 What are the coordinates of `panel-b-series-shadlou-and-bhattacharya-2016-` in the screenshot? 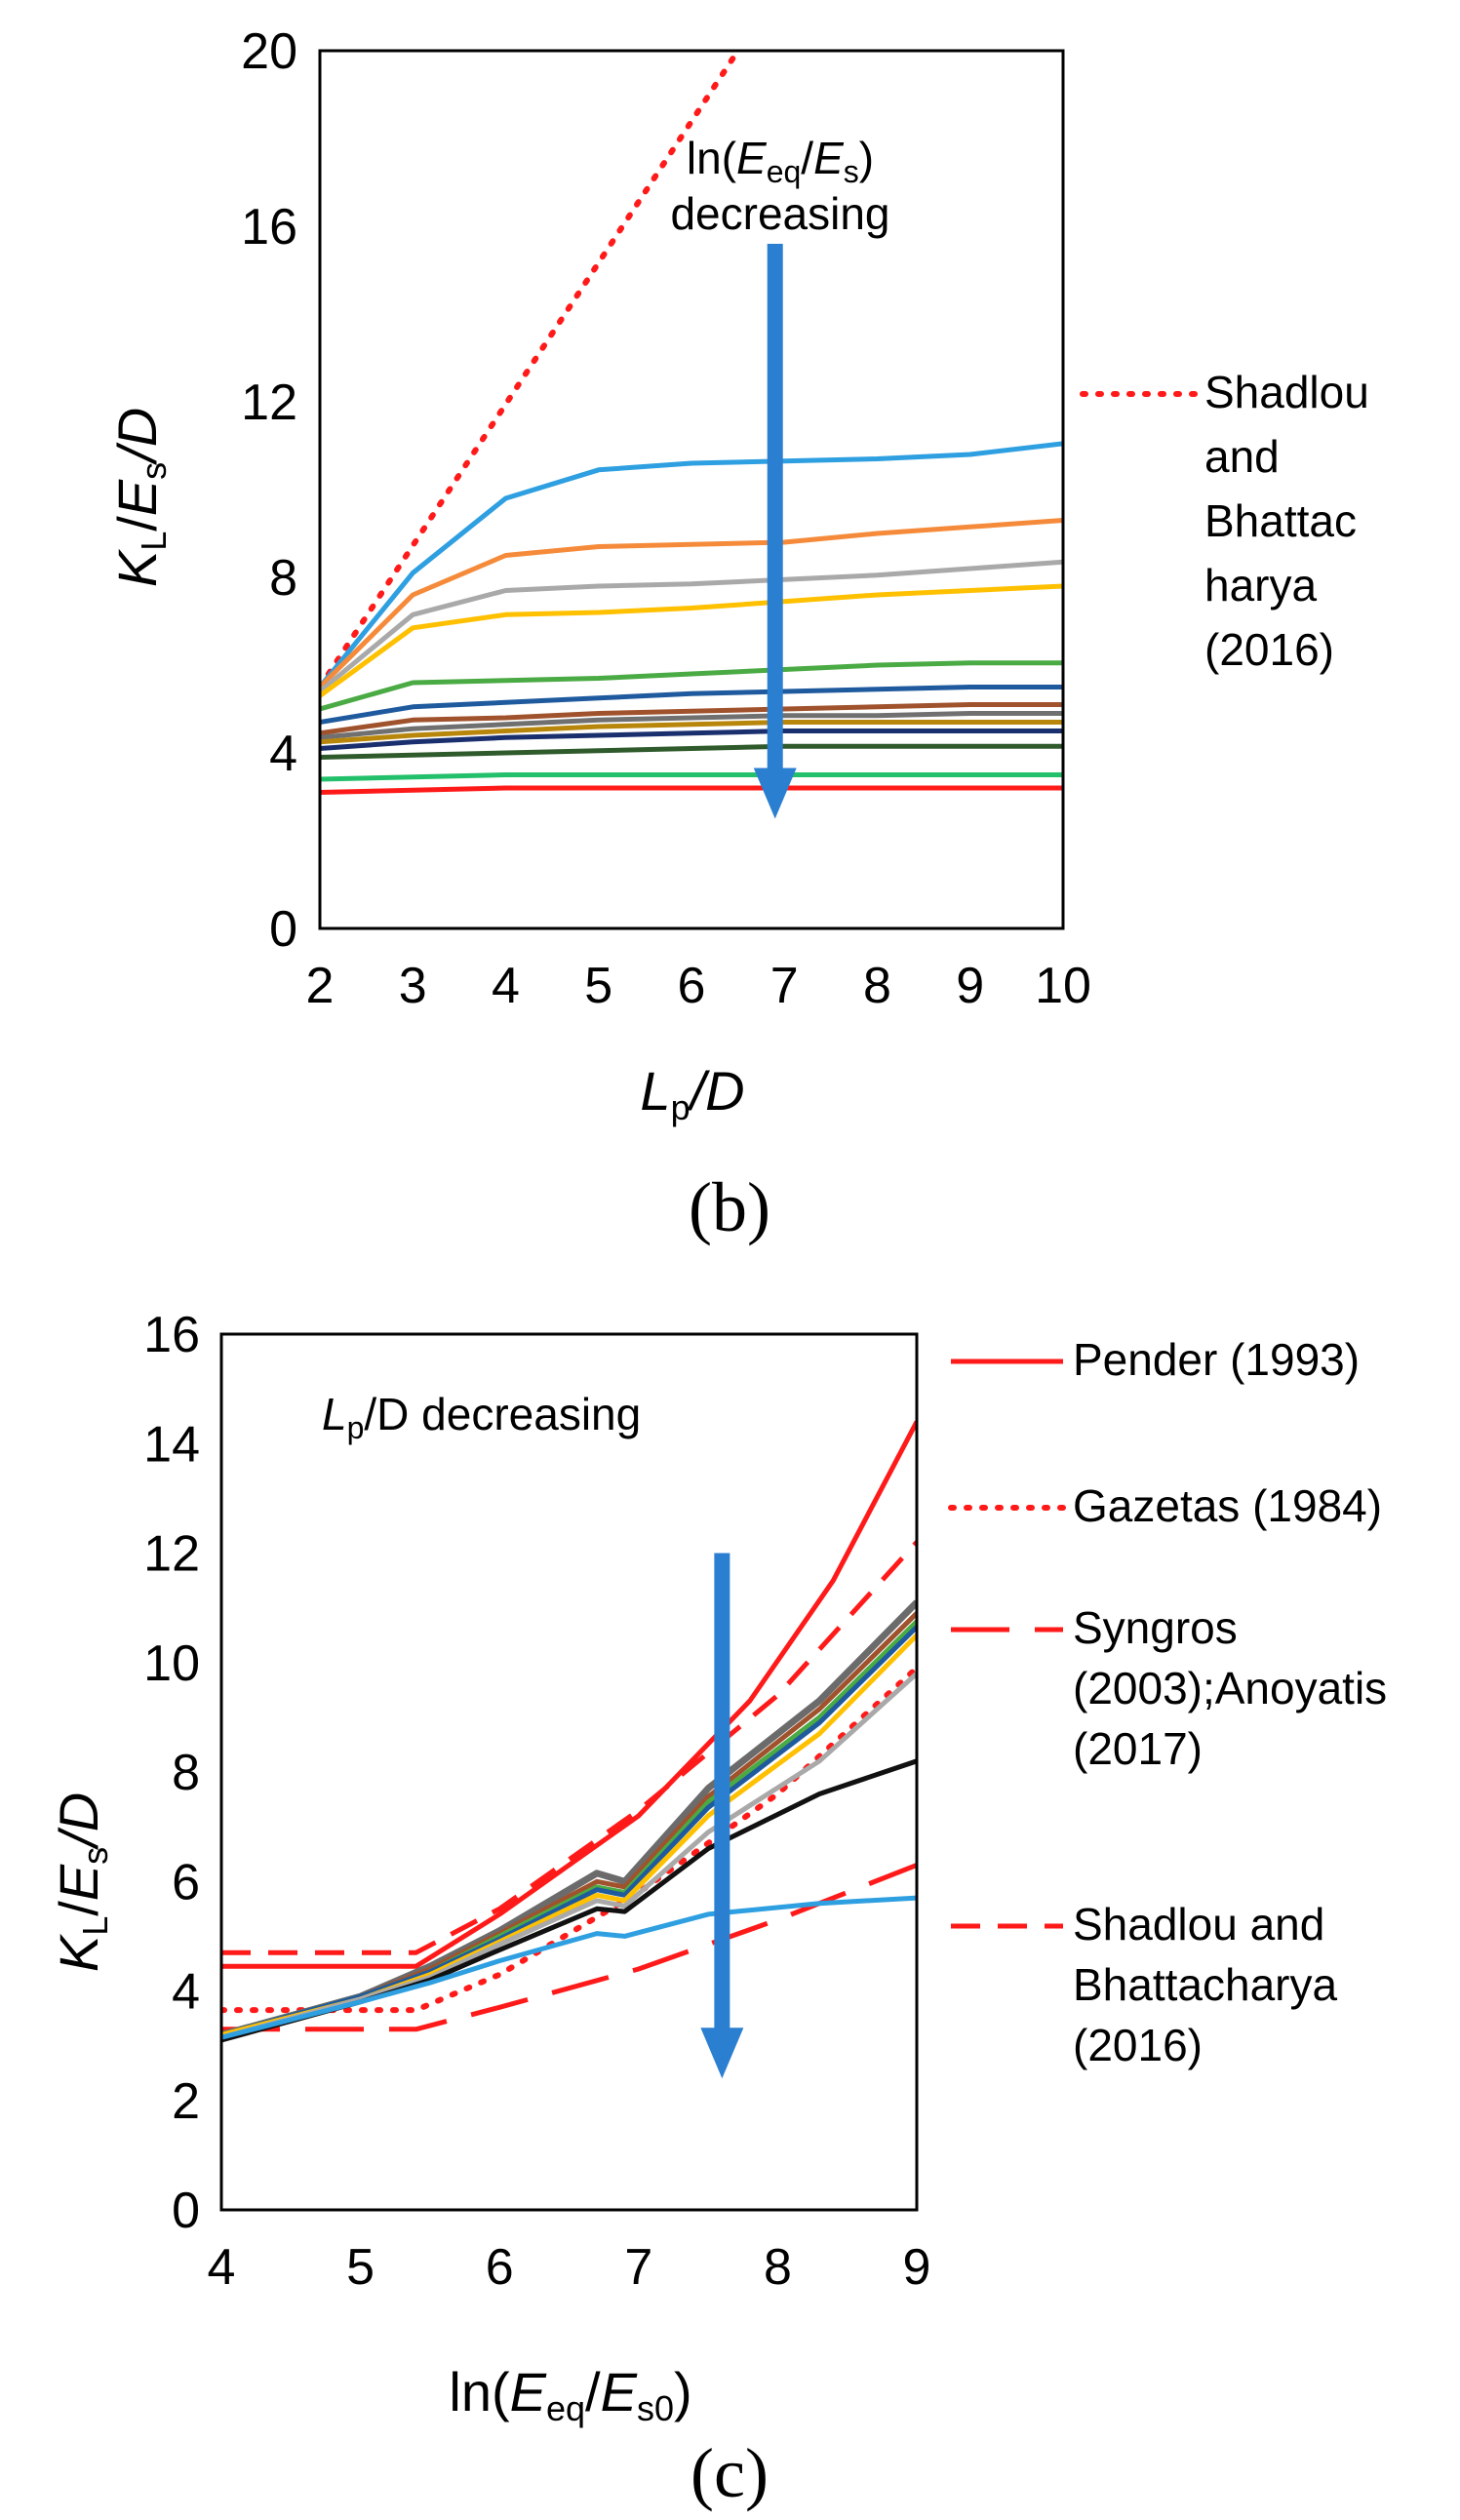 It's located at (530, 370).